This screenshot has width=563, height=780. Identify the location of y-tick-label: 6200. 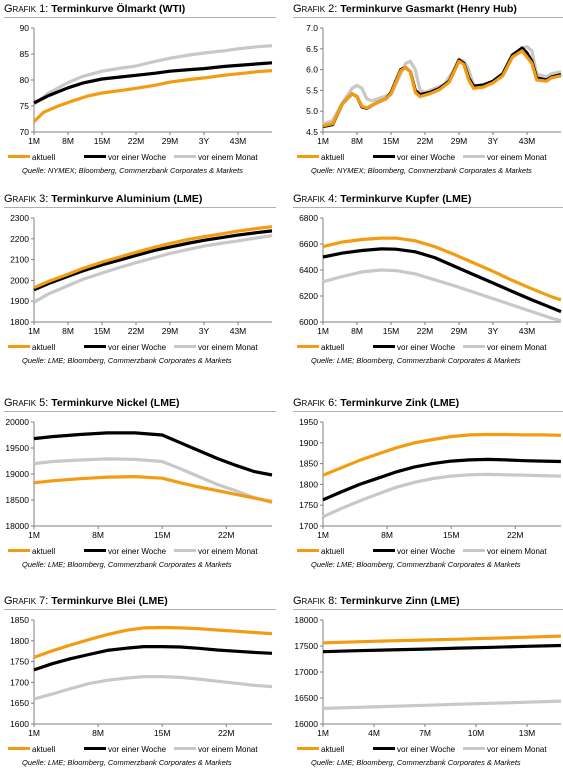
(308, 296).